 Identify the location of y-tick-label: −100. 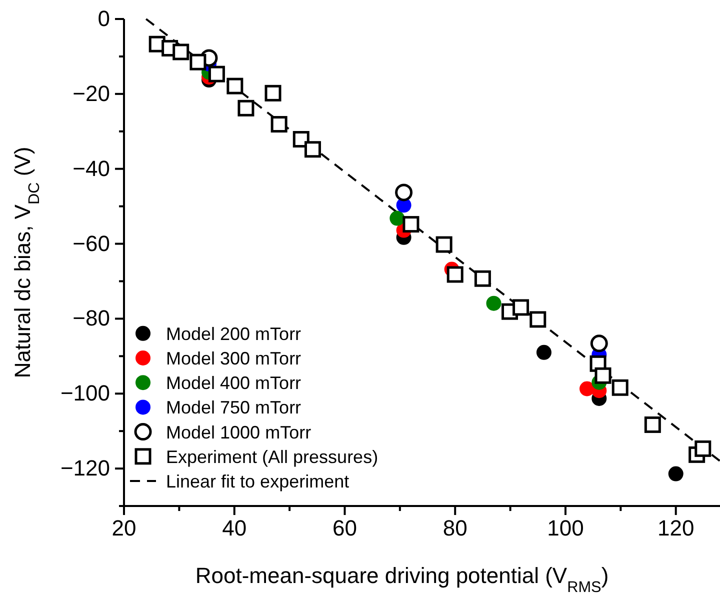
(85, 393).